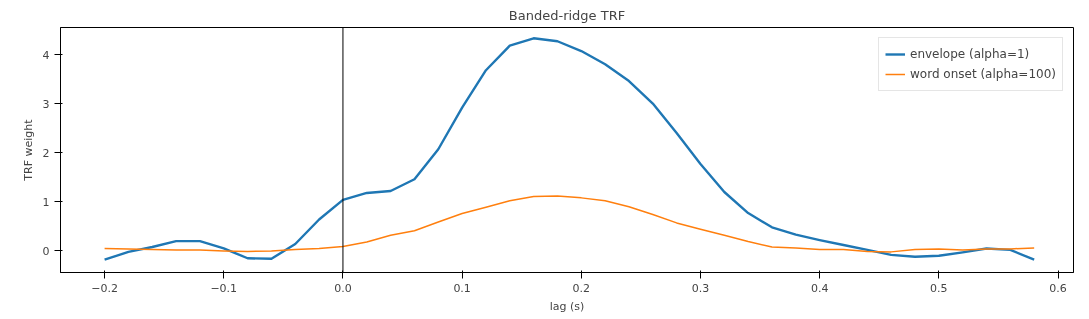 This screenshot has width=1089, height=319. What do you see at coordinates (46, 153) in the screenshot?
I see `y-tick-label: 2` at bounding box center [46, 153].